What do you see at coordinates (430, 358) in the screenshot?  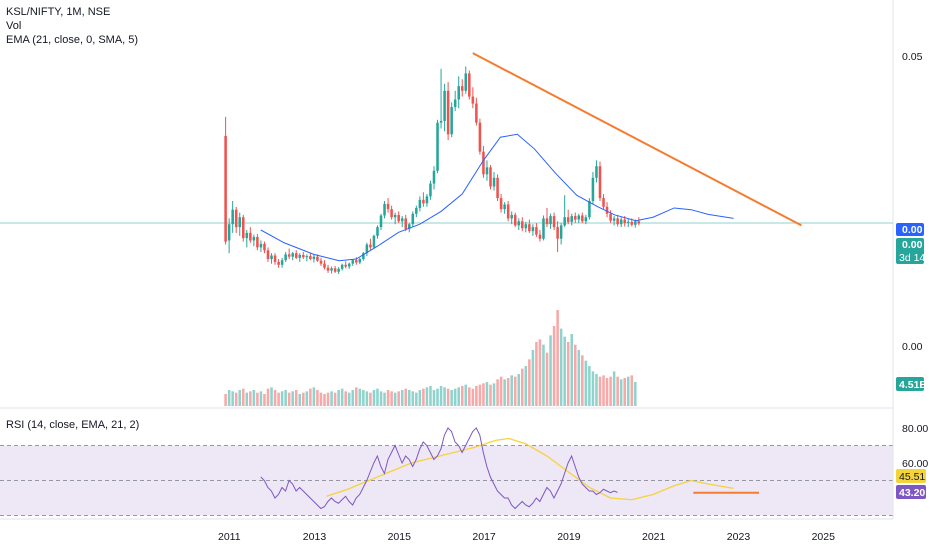 I see `volume-bars` at bounding box center [430, 358].